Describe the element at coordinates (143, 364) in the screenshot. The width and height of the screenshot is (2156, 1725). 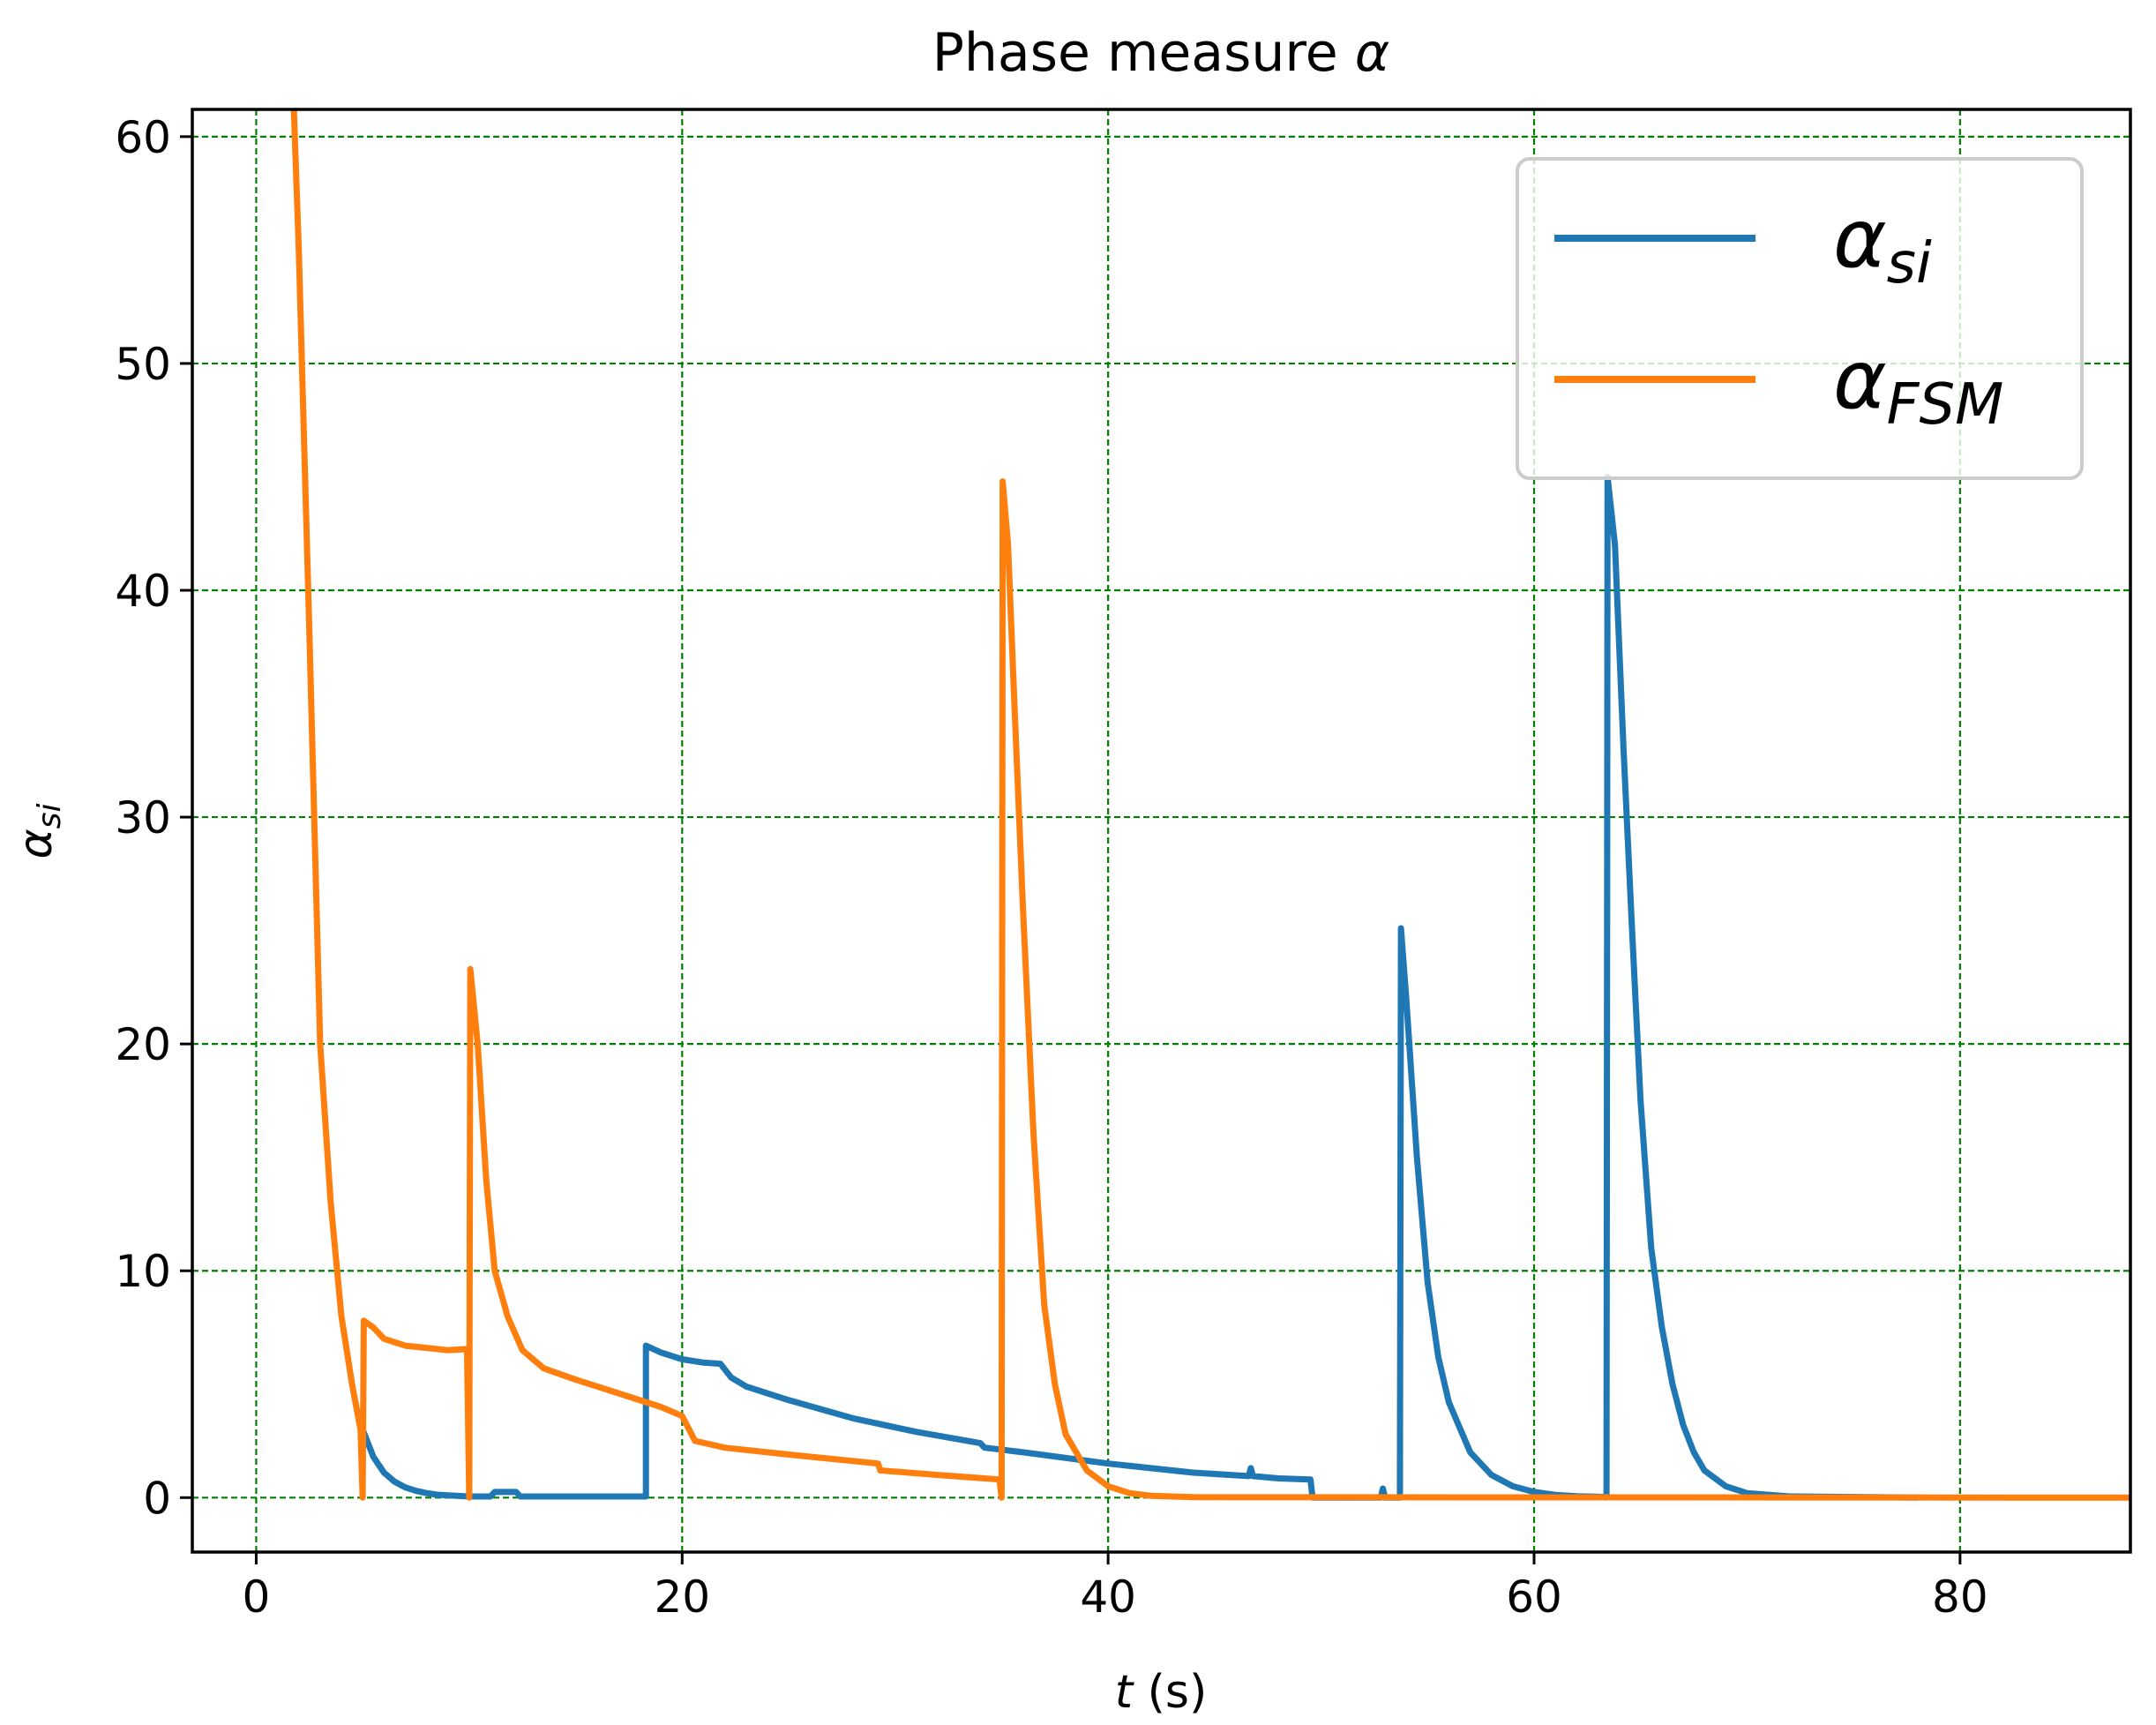
I see `y-tick-label: 50` at that location.